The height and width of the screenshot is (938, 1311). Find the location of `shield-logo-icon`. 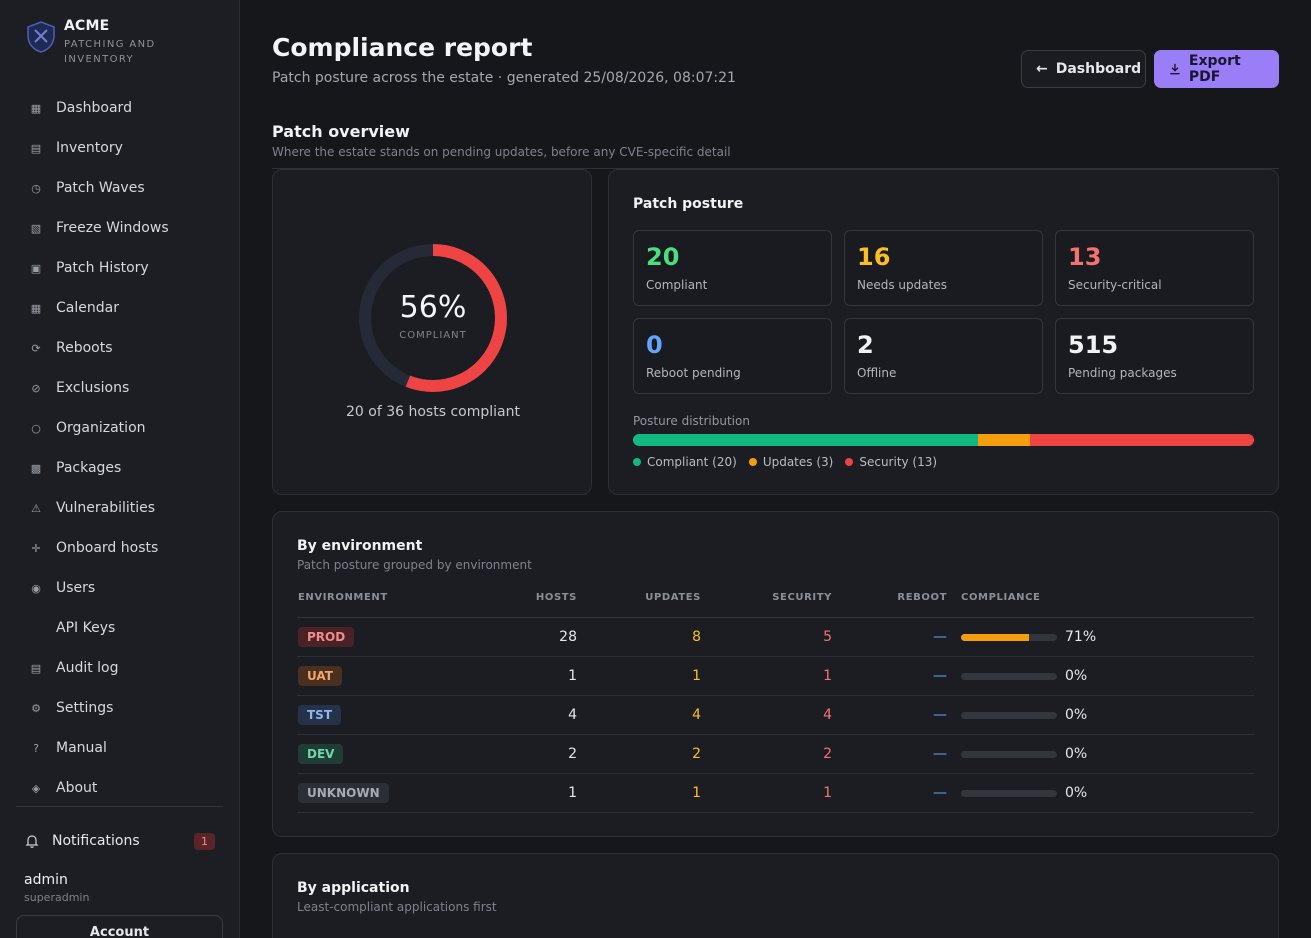

shield-logo-icon is located at coordinates (41, 37).